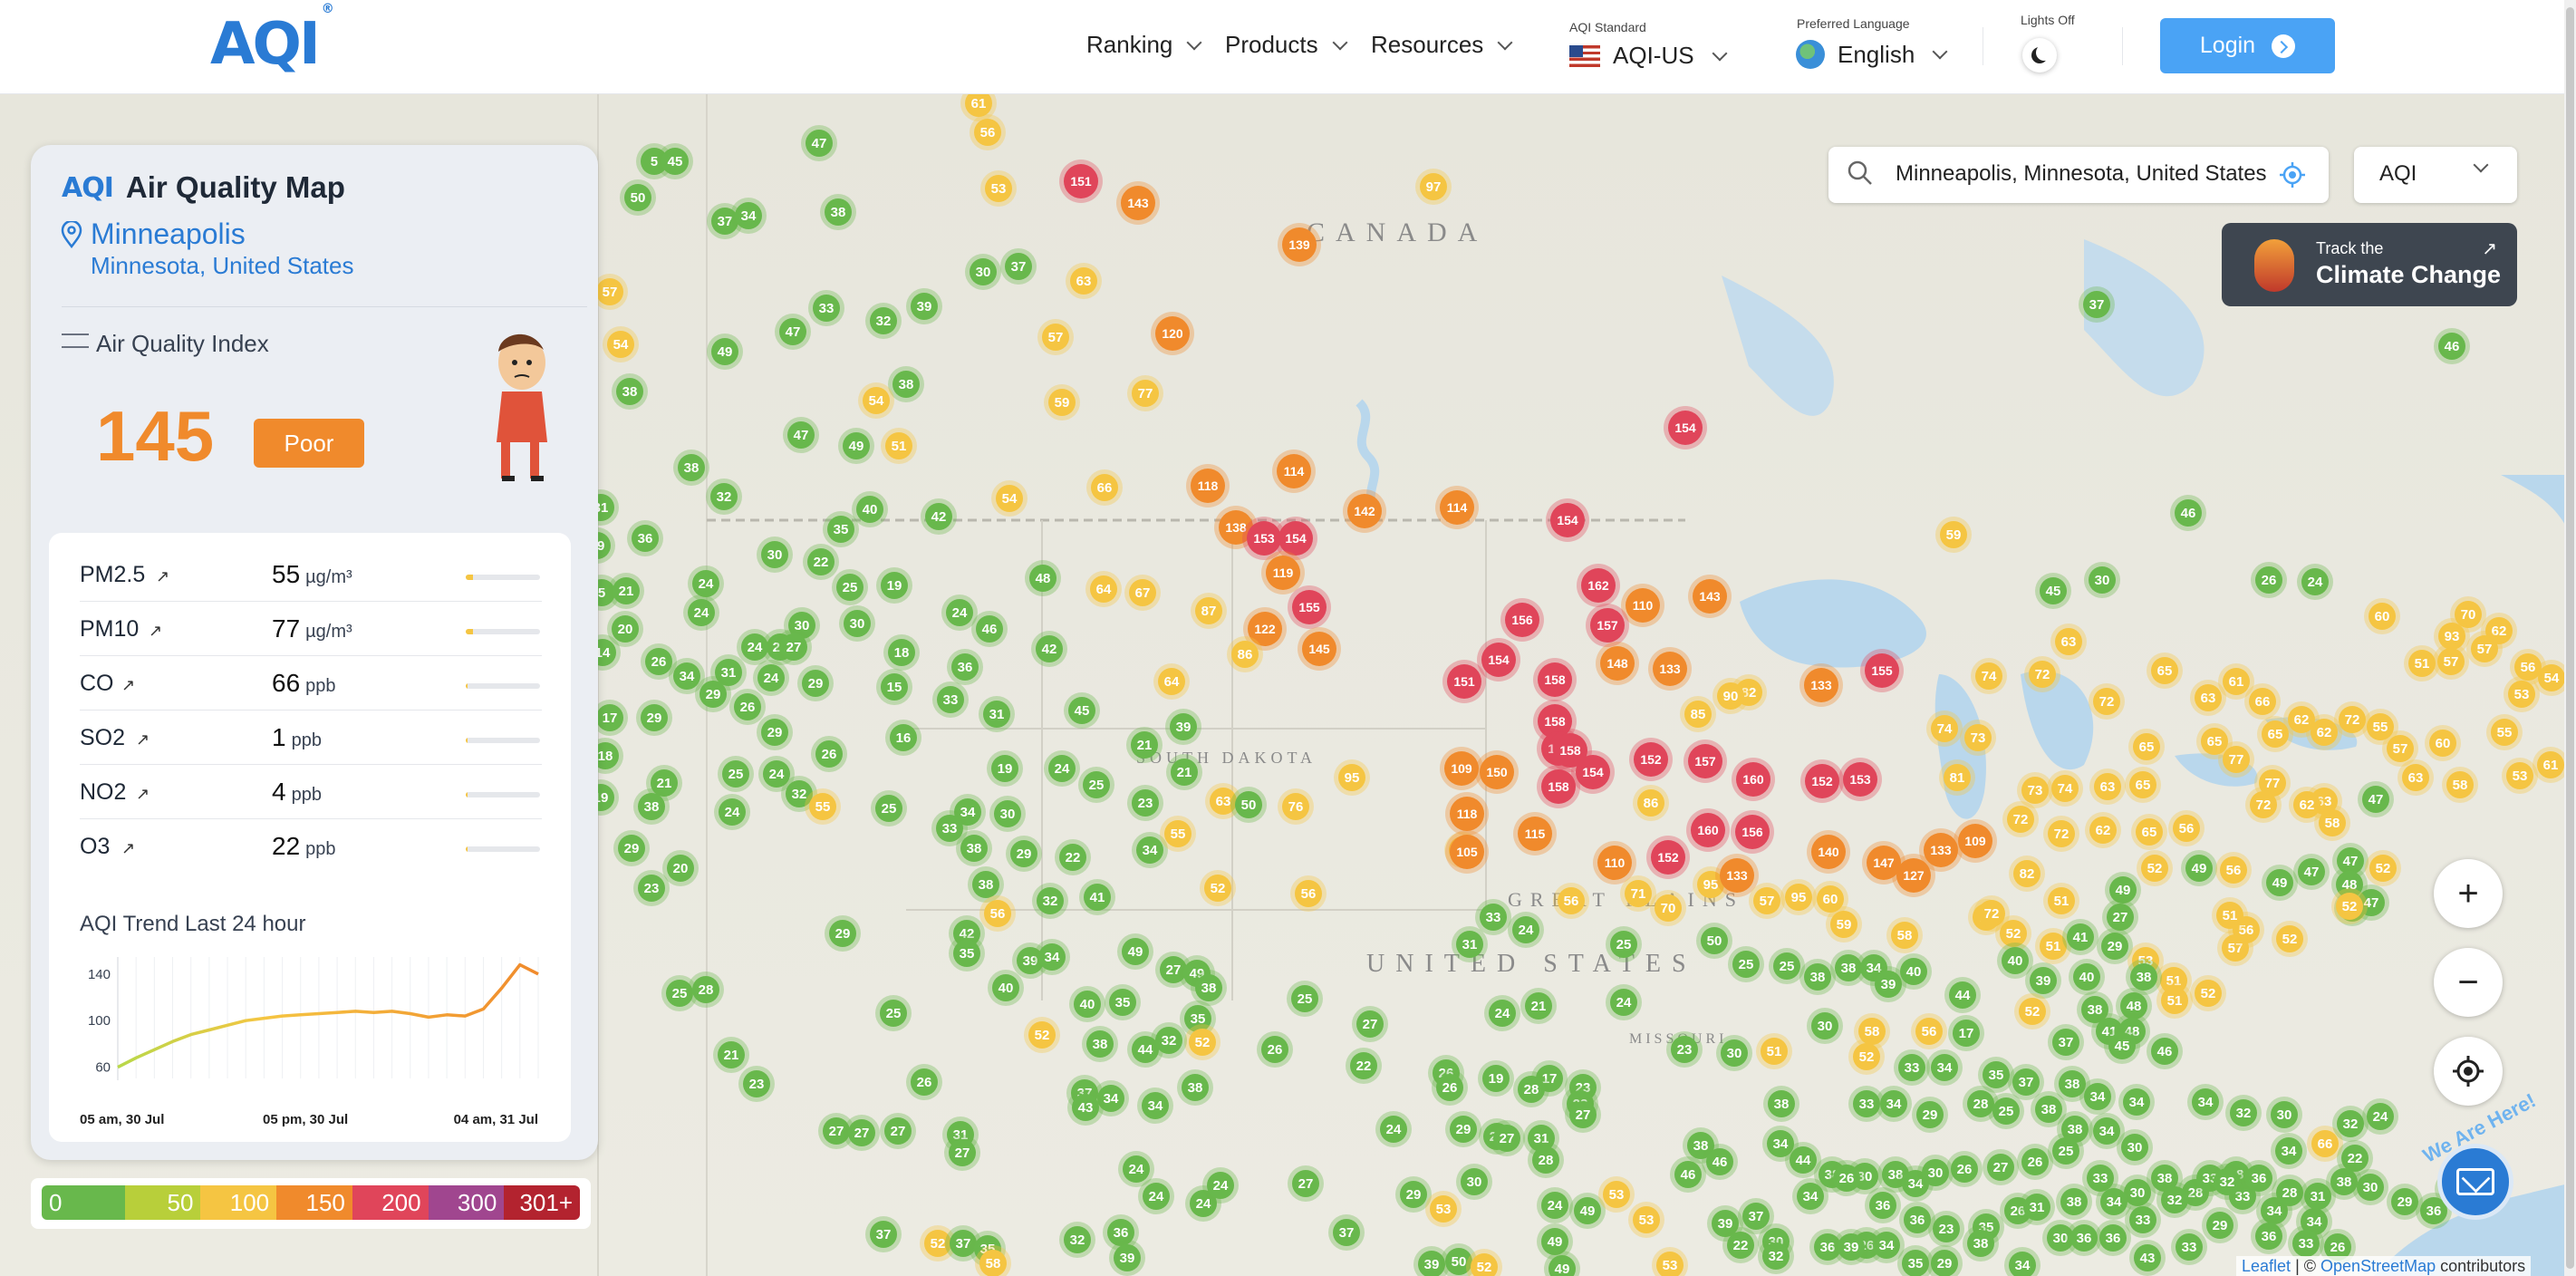 Image resolution: width=2576 pixels, height=1276 pixels. I want to click on aqi-station-marker: 27, so click(898, 1131).